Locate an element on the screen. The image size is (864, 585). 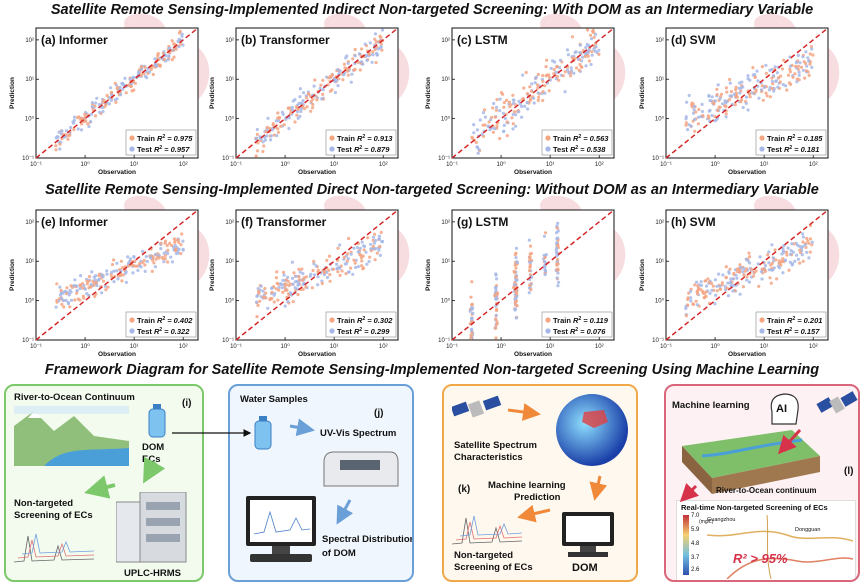
x-tick-label: 10⁻¹ is located at coordinates (666, 165).